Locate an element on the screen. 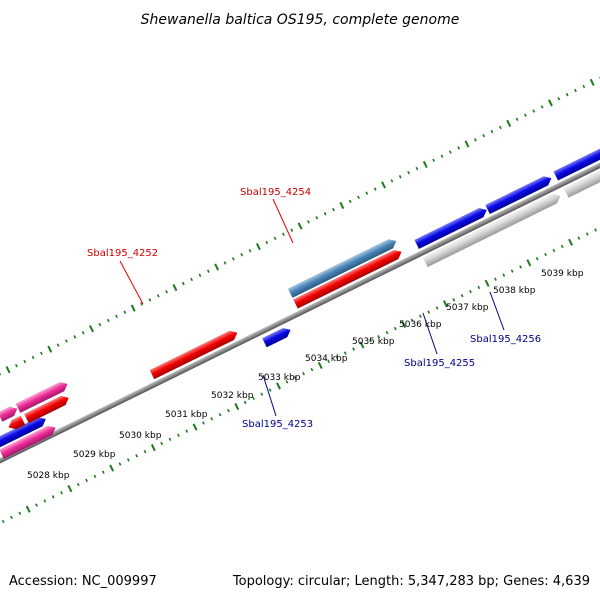  tick-label-5036: 5036 kbp is located at coordinates (420, 325).